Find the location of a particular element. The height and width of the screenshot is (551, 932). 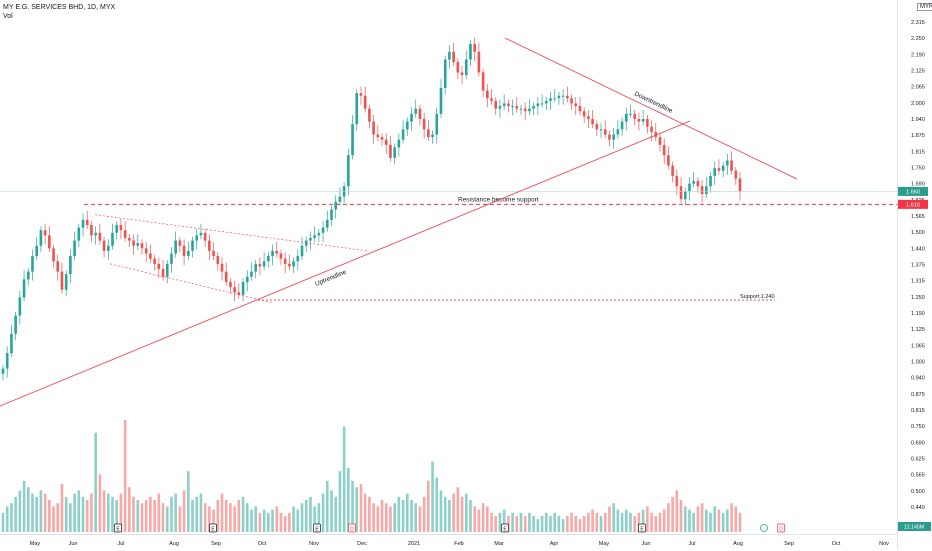

currency-badge: MYR is located at coordinates (924, 7).